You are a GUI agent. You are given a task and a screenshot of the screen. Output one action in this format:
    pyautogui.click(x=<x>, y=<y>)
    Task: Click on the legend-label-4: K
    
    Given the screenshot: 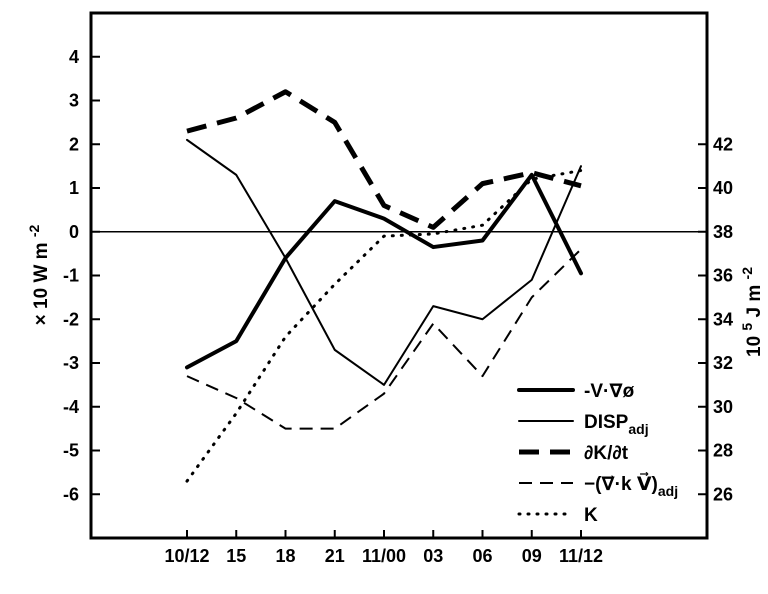 What is the action you would take?
    pyautogui.click(x=591, y=515)
    